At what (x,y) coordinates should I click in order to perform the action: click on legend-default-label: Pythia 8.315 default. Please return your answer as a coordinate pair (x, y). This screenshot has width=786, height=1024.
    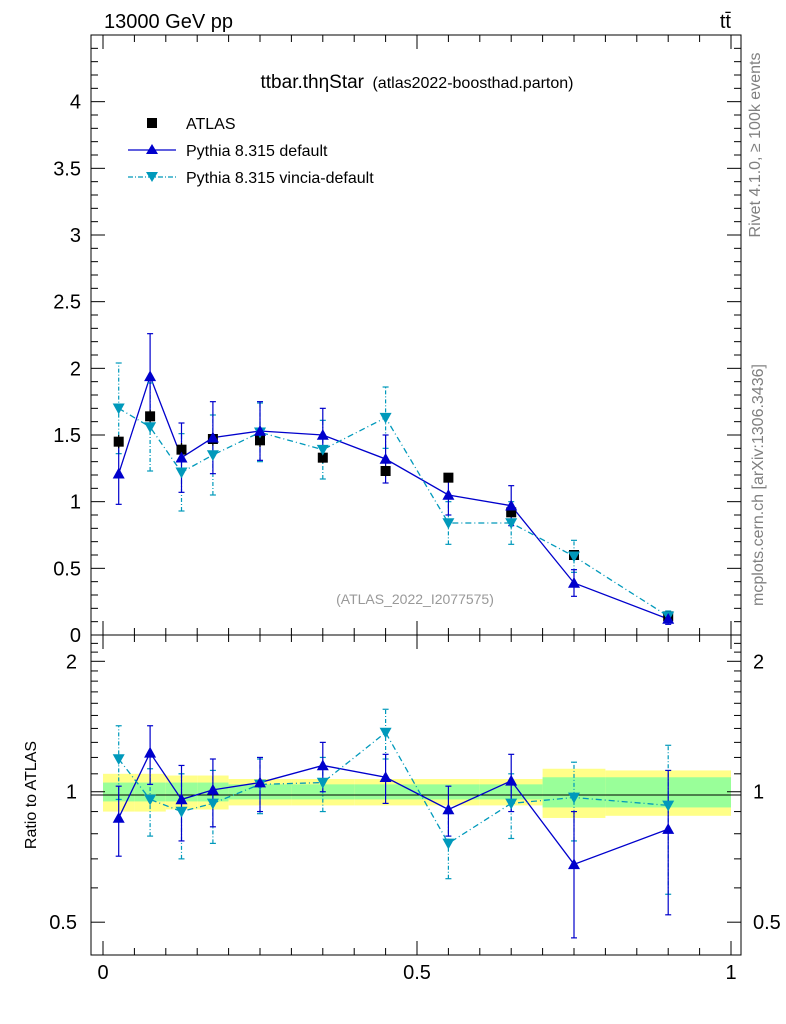
    Looking at the image, I should click on (257, 151).